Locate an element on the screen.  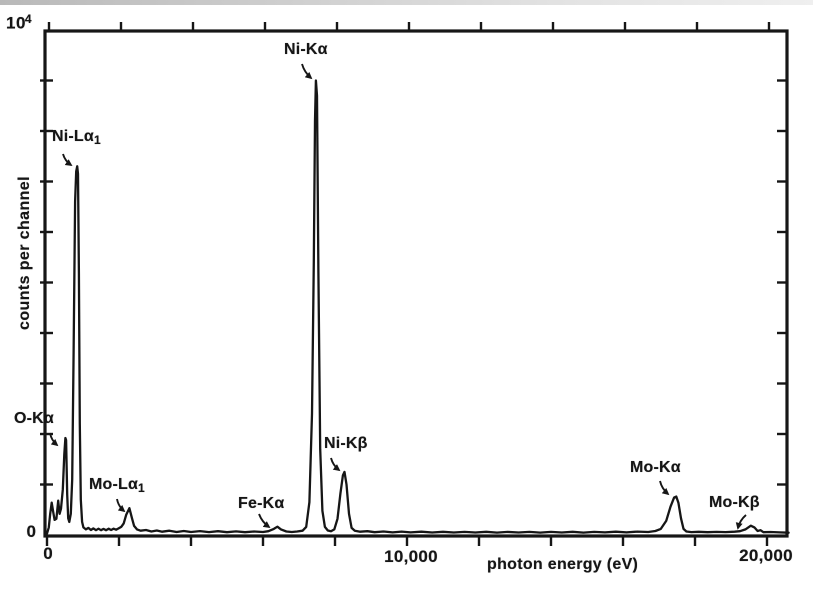
peak-label-o-ka: O-Kα is located at coordinates (34, 418).